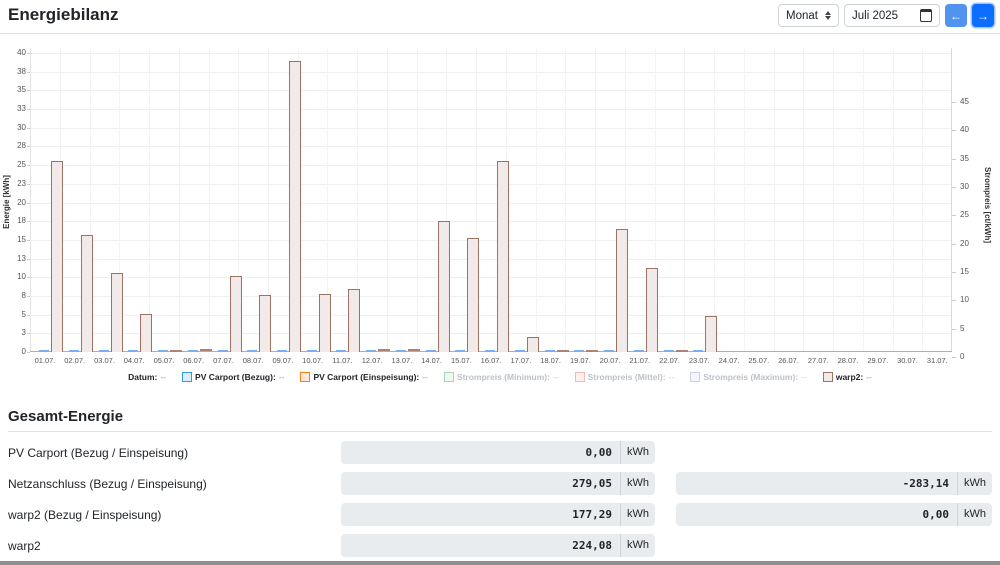  Describe the element at coordinates (21, 71) in the screenshot. I see `y-left-tick-label: 38` at that location.